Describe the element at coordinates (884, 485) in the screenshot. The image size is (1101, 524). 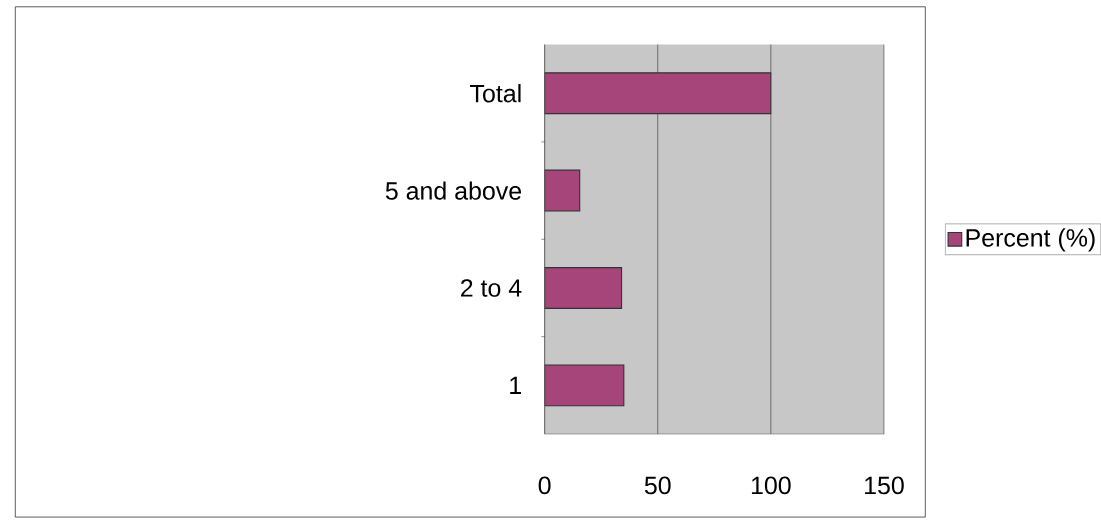
I see `x-tick-label: 150` at that location.